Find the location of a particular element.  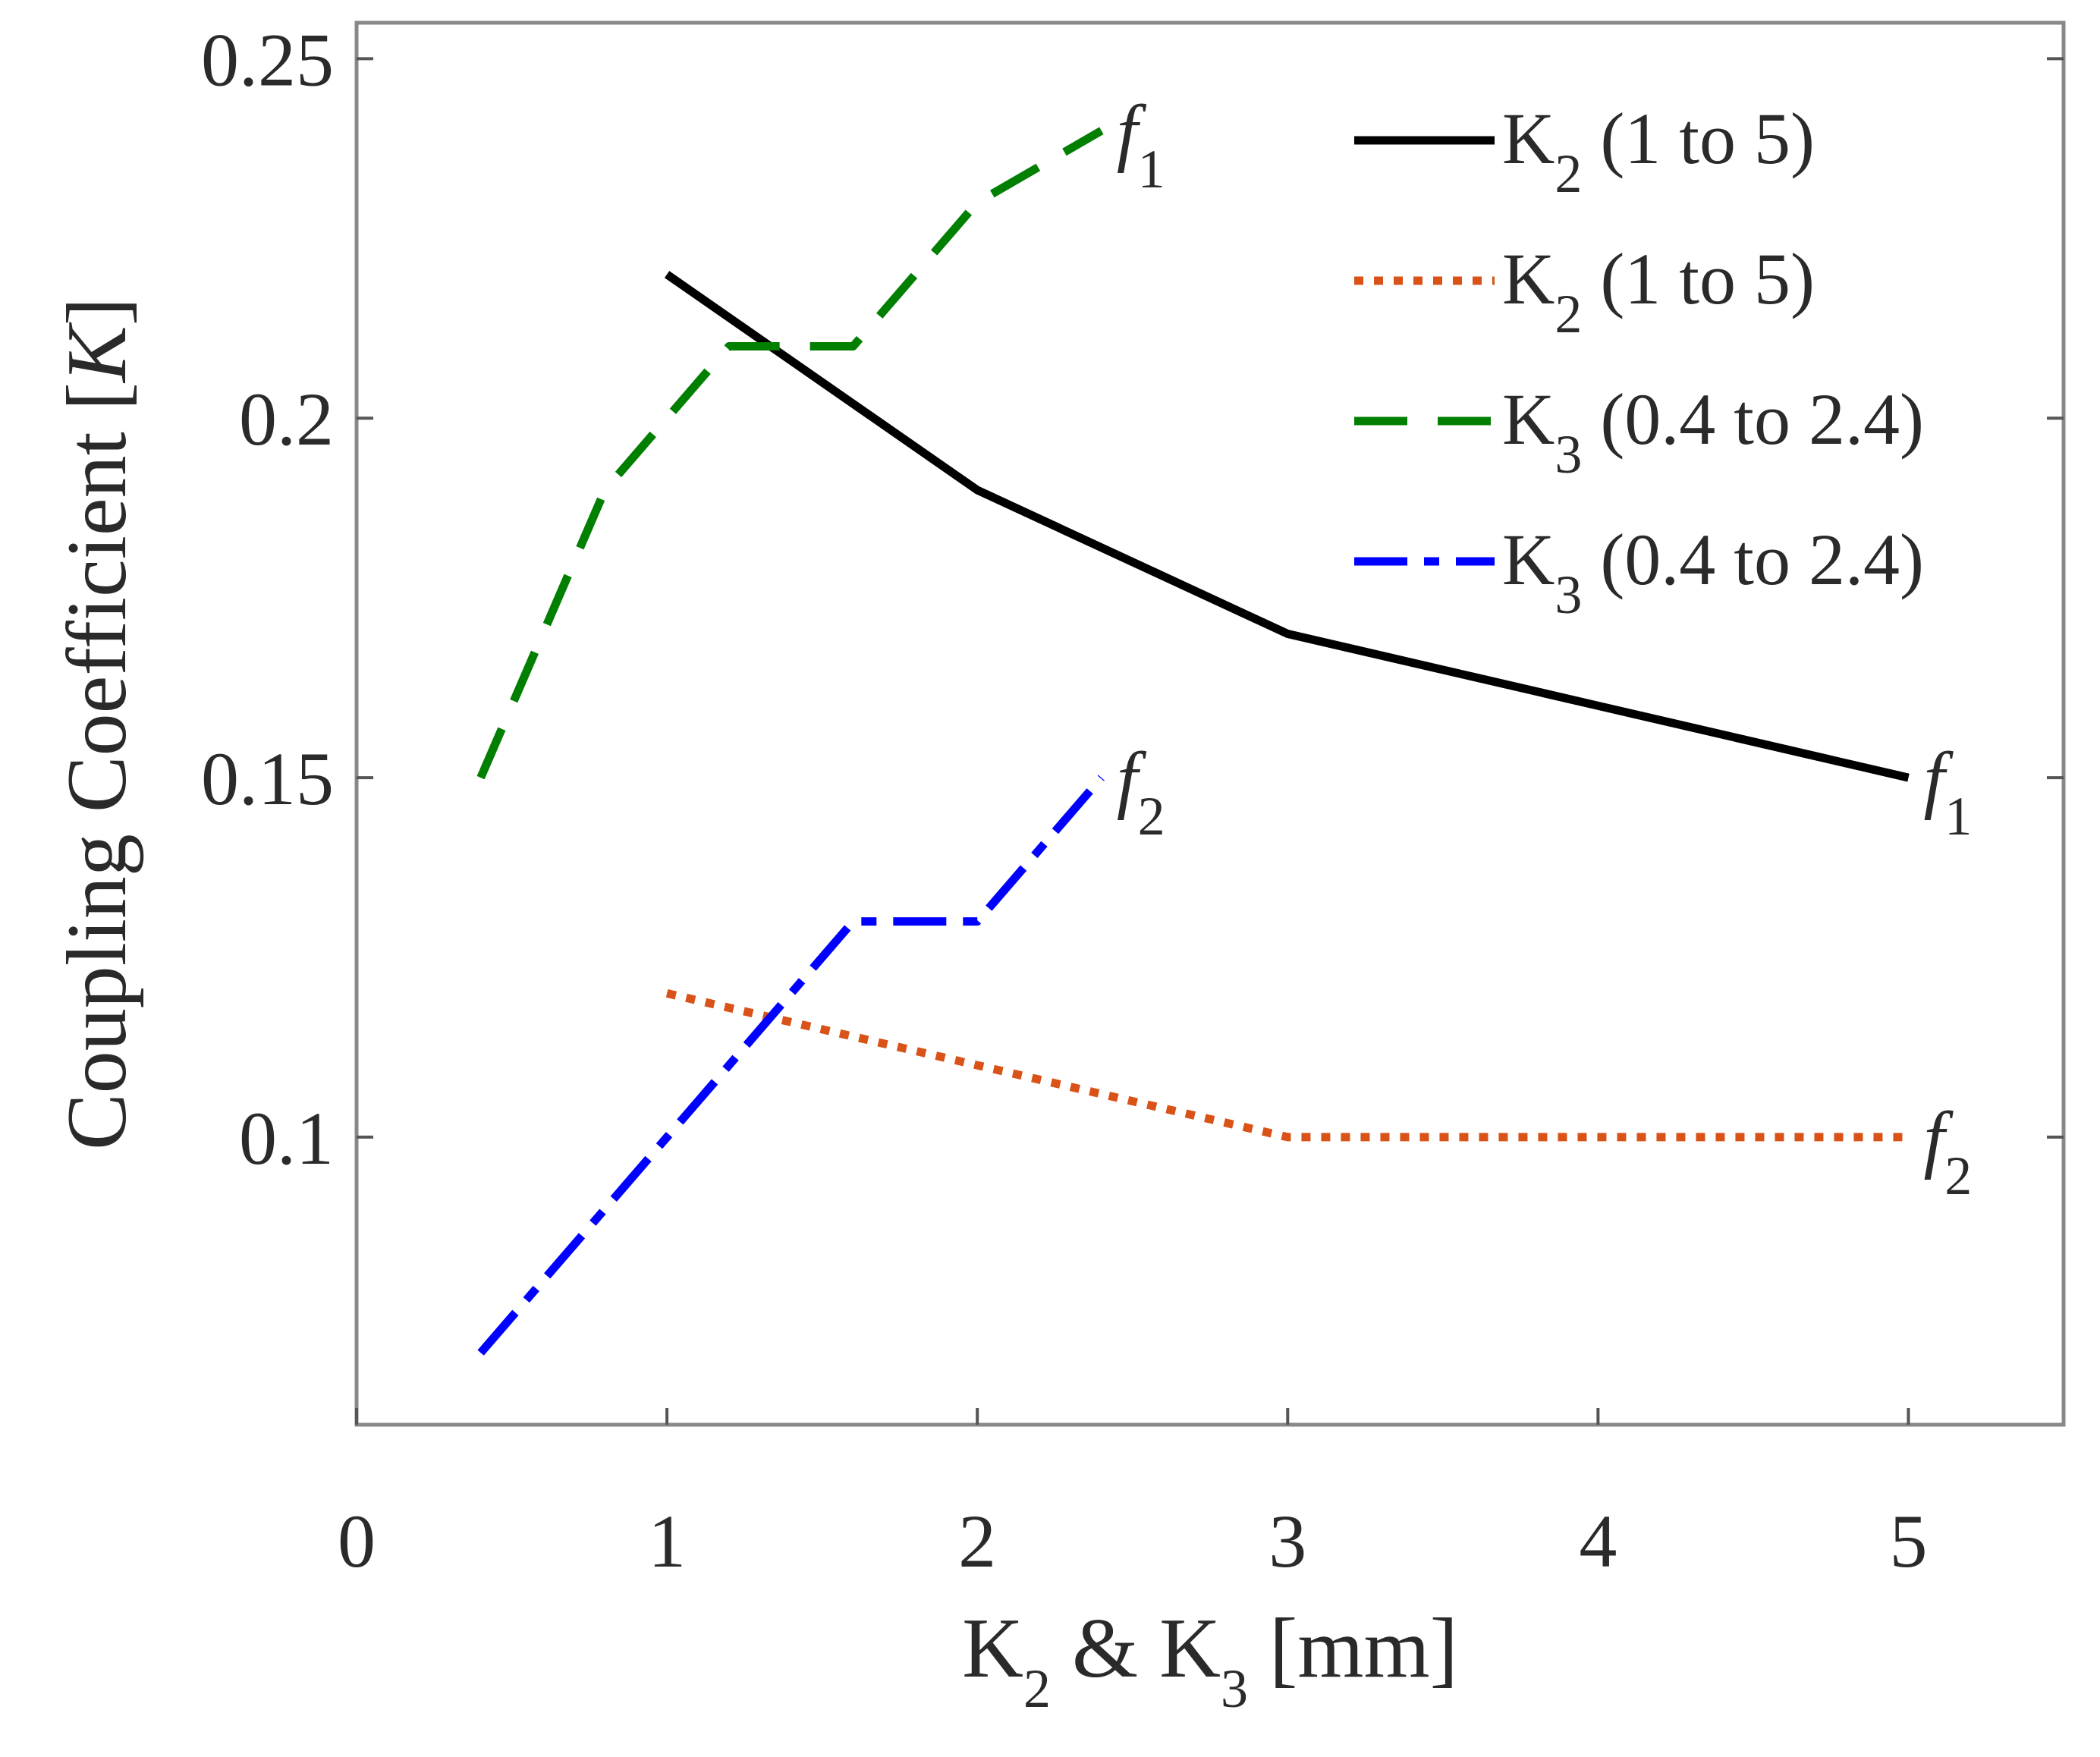

y-tick-label: 0.1 is located at coordinates (286, 1138).